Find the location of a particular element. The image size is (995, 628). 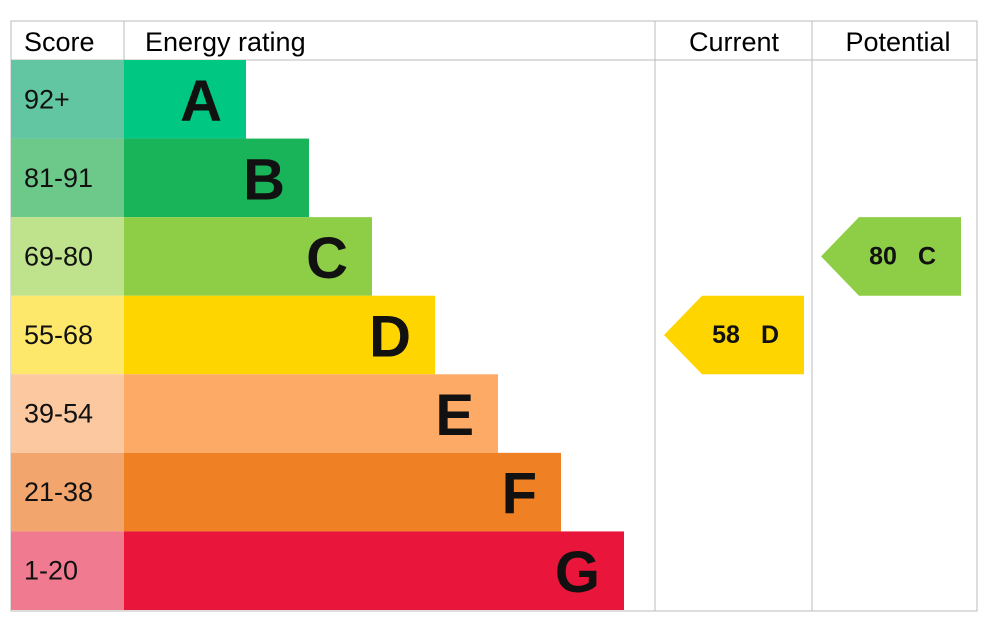

score-label: 81-91 is located at coordinates (58, 178).